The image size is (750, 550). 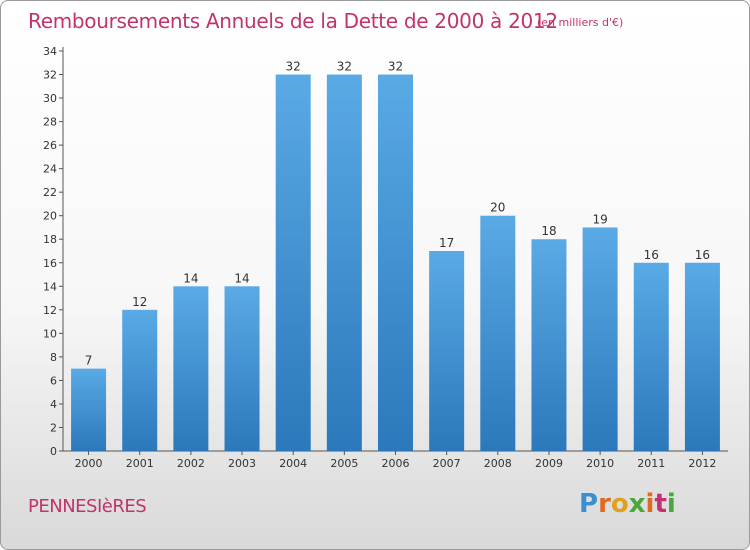 What do you see at coordinates (89, 361) in the screenshot?
I see `data-label: 7` at bounding box center [89, 361].